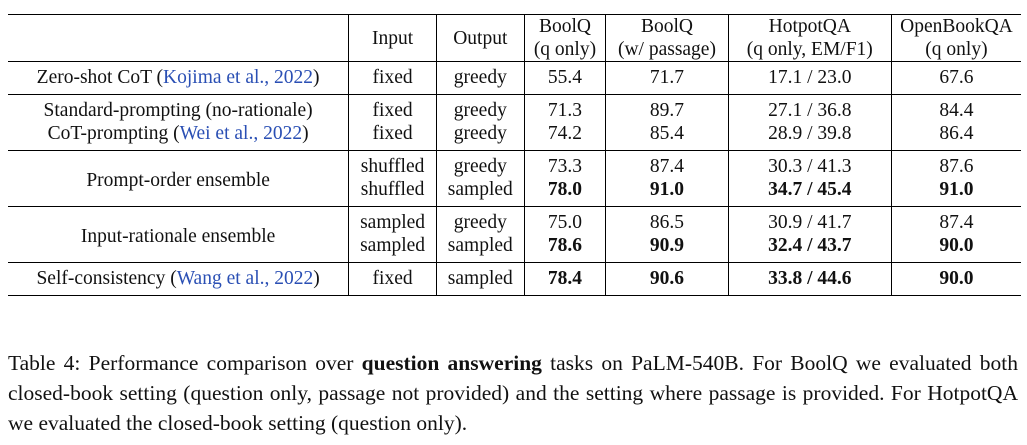 The width and height of the screenshot is (1027, 445). I want to click on citation-link: Wang et al., 2022, so click(245, 278).